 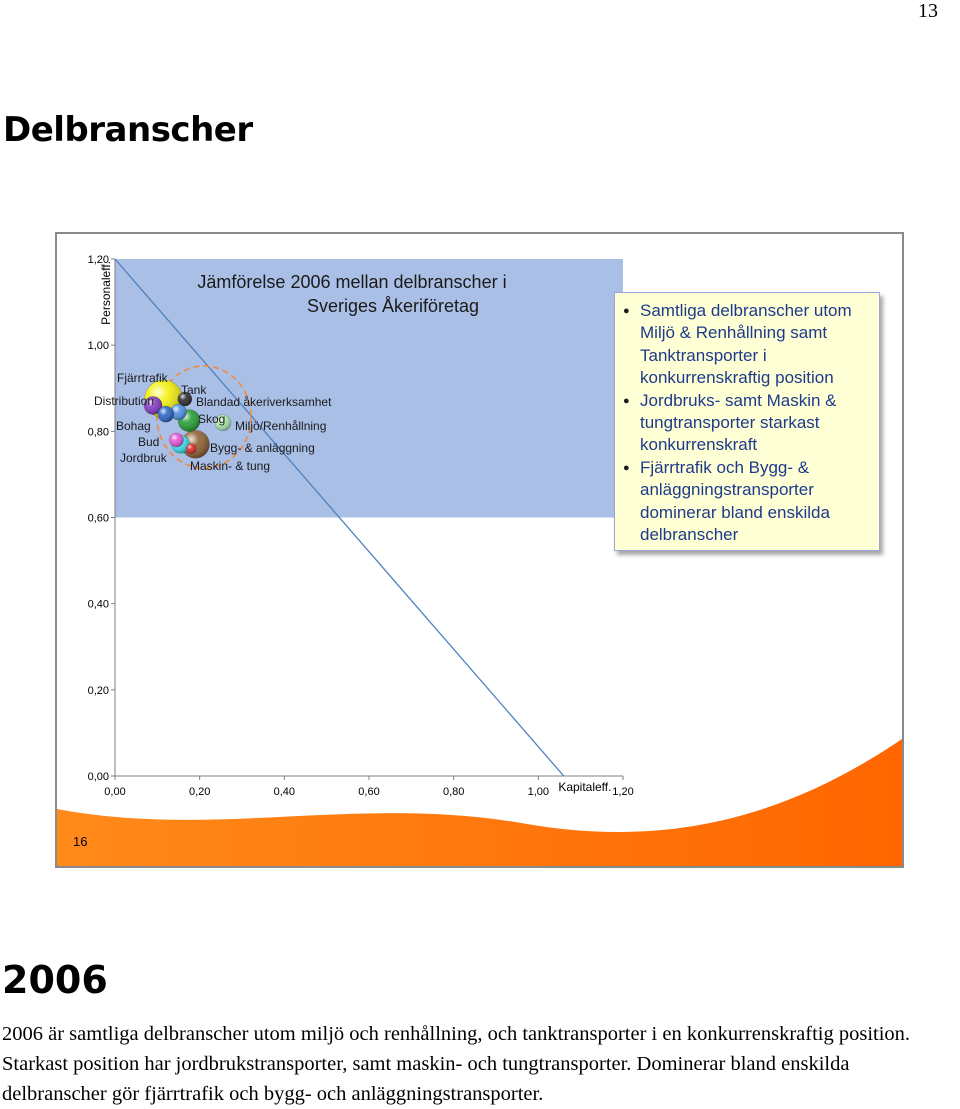 I want to click on y-tick-label: 0,20, so click(x=98, y=691).